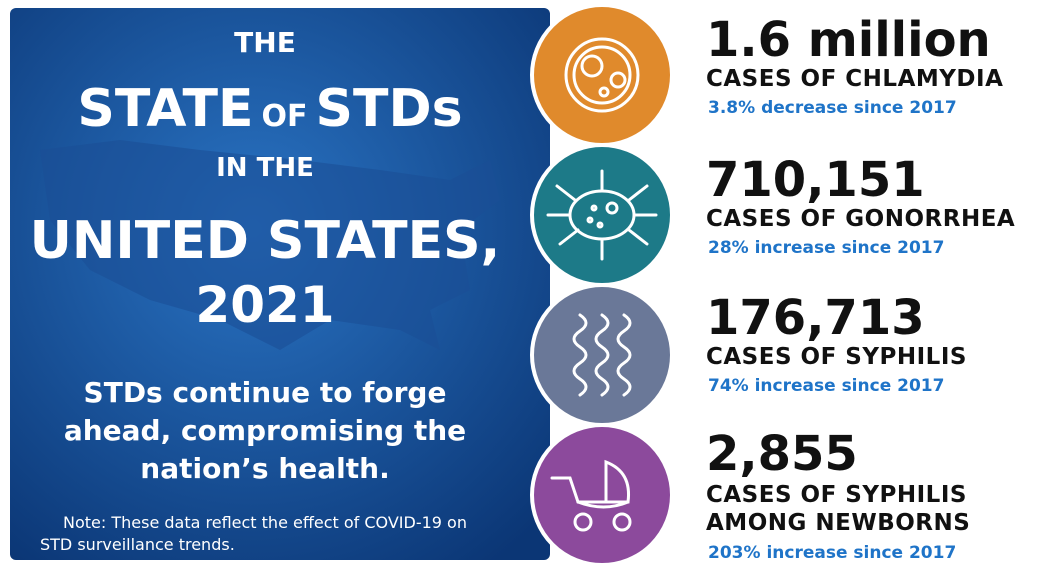 The height and width of the screenshot is (565, 1058). Describe the element at coordinates (815, 318) in the screenshot. I see `stat-number: 176,713` at that location.